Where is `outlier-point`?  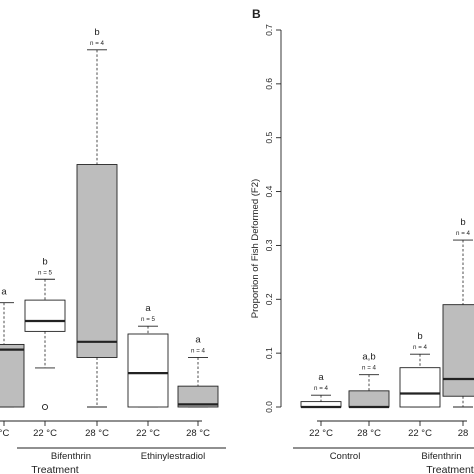
outlier-point is located at coordinates (45, 407).